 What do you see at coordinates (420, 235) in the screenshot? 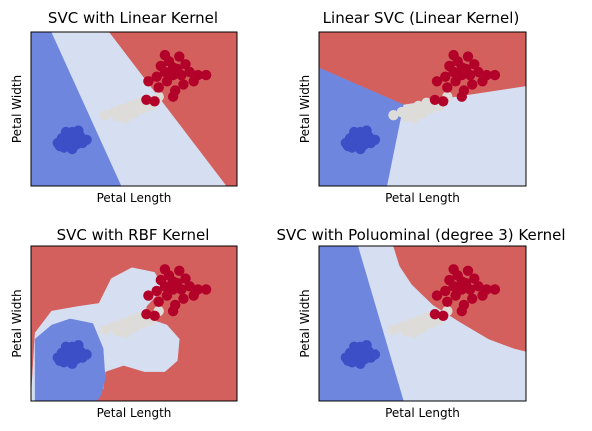
I see `subplot-title: SVC with Poluominal (degree 3) Kernel` at bounding box center [420, 235].